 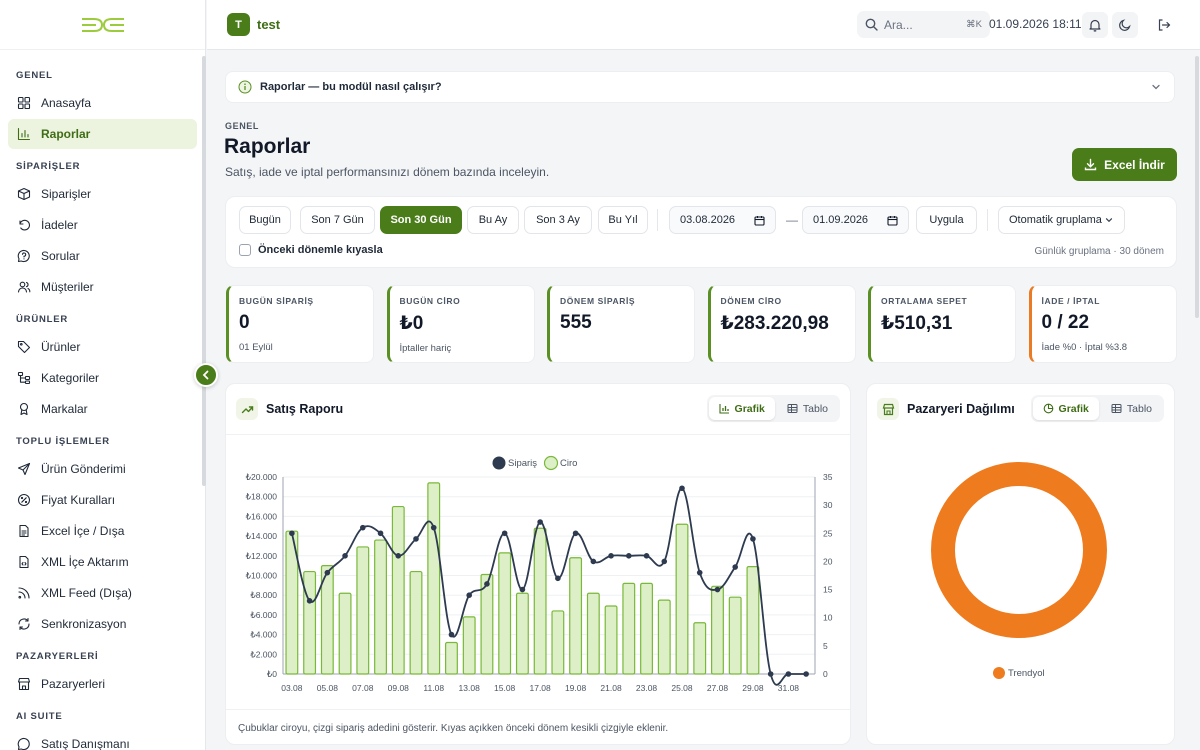 What do you see at coordinates (623, 220) in the screenshot?
I see `range-chip: Bu Yıl` at bounding box center [623, 220].